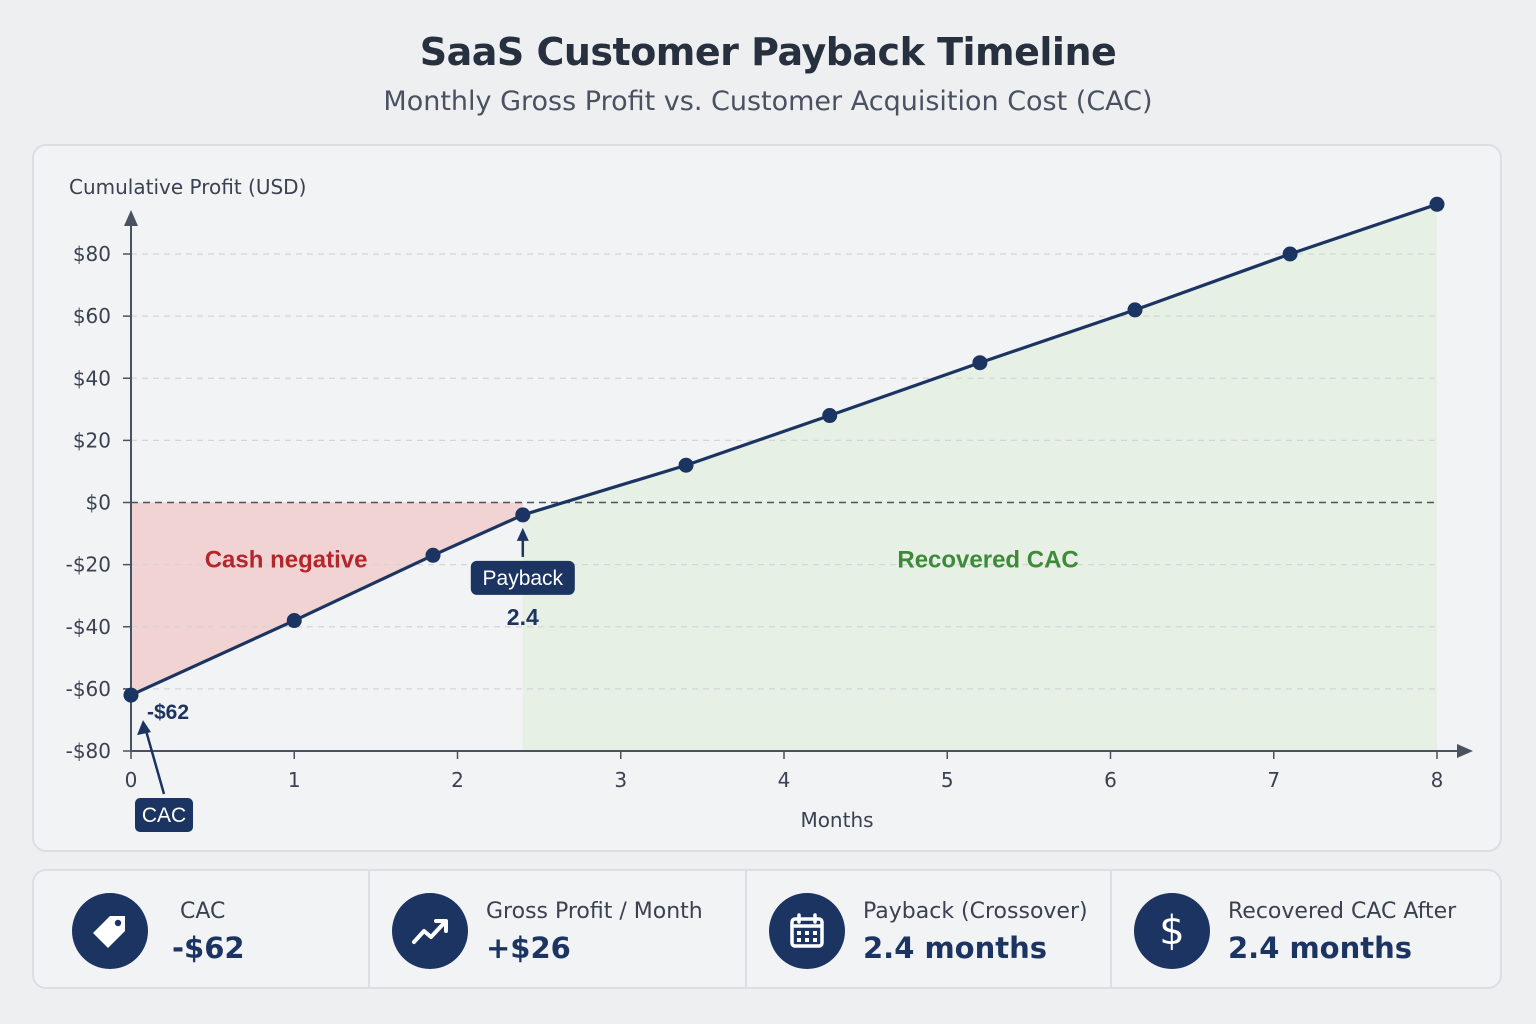  I want to click on cash-negative-region, so click(327, 599).